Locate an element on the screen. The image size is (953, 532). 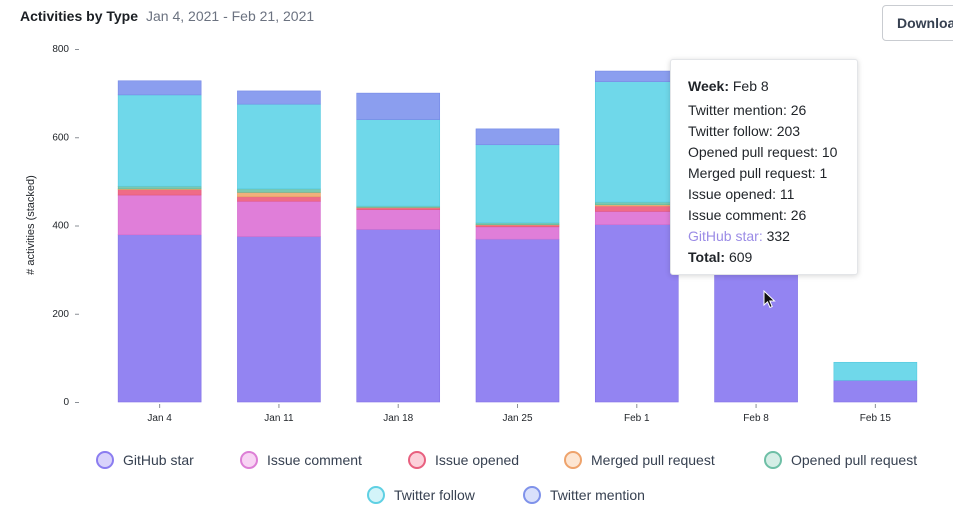
legend-swatch-twitter-follow is located at coordinates (376, 495).